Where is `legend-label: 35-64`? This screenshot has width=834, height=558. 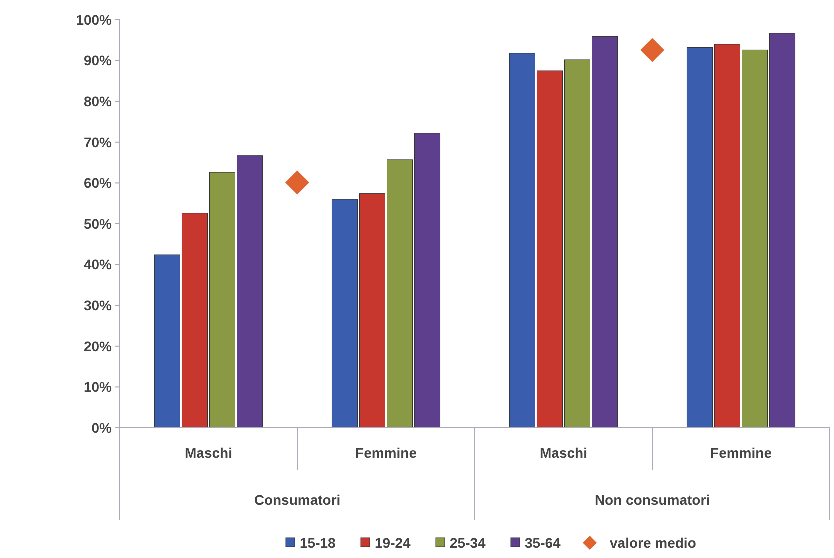
legend-label: 35-64 is located at coordinates (543, 543).